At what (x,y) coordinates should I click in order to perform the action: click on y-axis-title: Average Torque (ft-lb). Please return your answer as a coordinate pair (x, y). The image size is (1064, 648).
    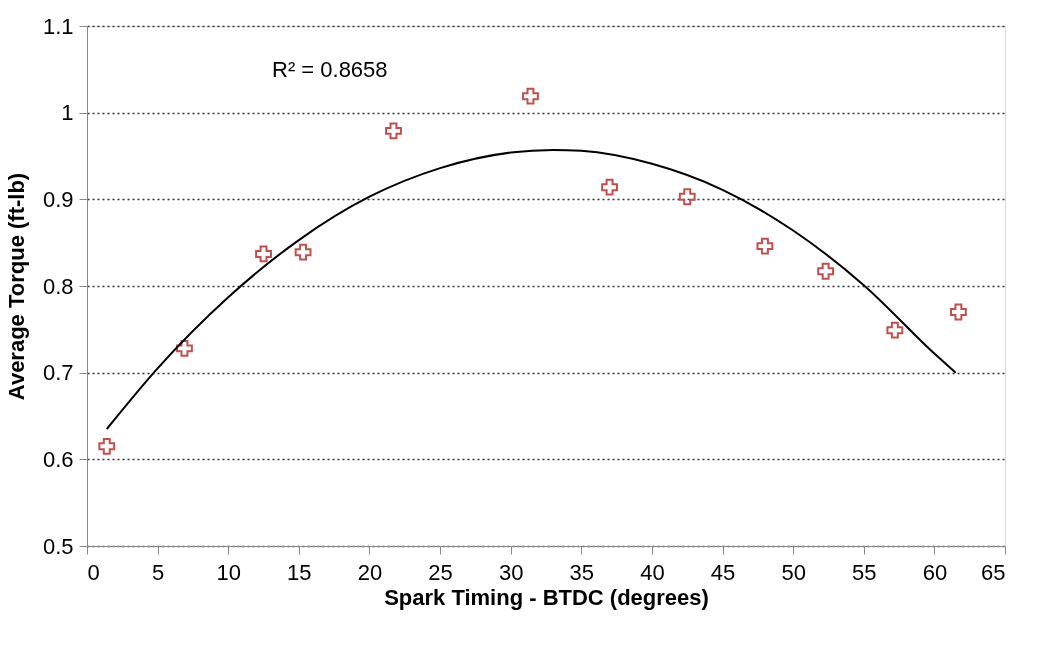
    Looking at the image, I should click on (16, 286).